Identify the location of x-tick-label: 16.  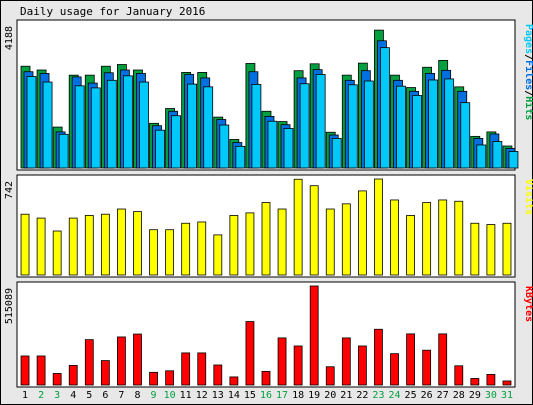
(266, 395).